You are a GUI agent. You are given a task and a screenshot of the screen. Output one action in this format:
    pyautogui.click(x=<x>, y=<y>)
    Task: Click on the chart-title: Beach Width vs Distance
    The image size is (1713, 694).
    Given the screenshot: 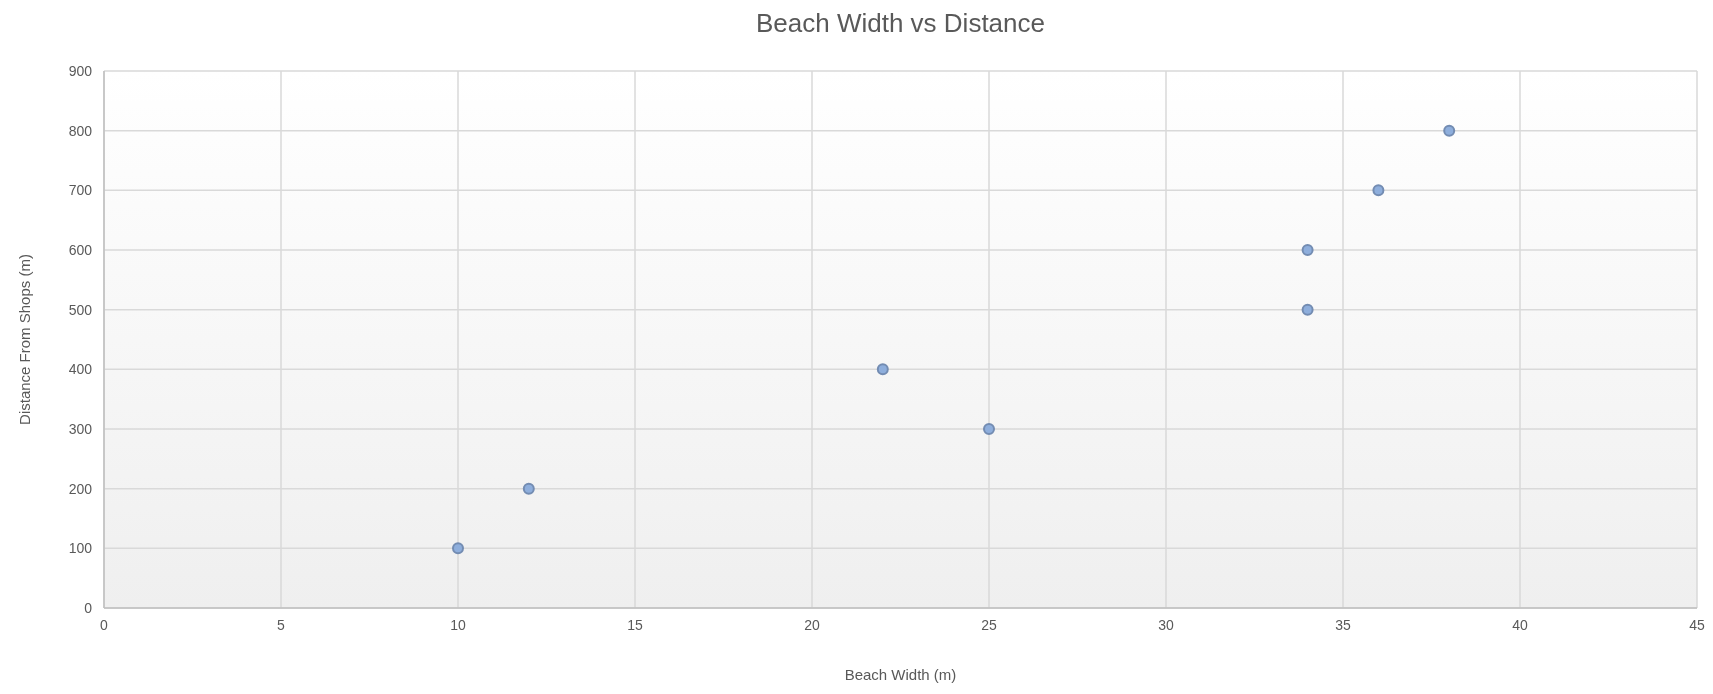 What is the action you would take?
    pyautogui.click(x=900, y=23)
    